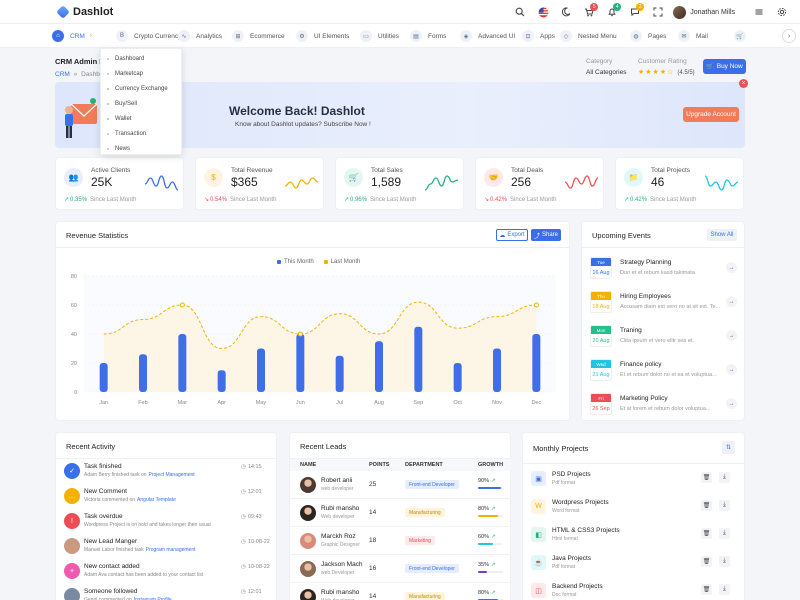  Describe the element at coordinates (520, 12) in the screenshot. I see `search-icon` at that location.